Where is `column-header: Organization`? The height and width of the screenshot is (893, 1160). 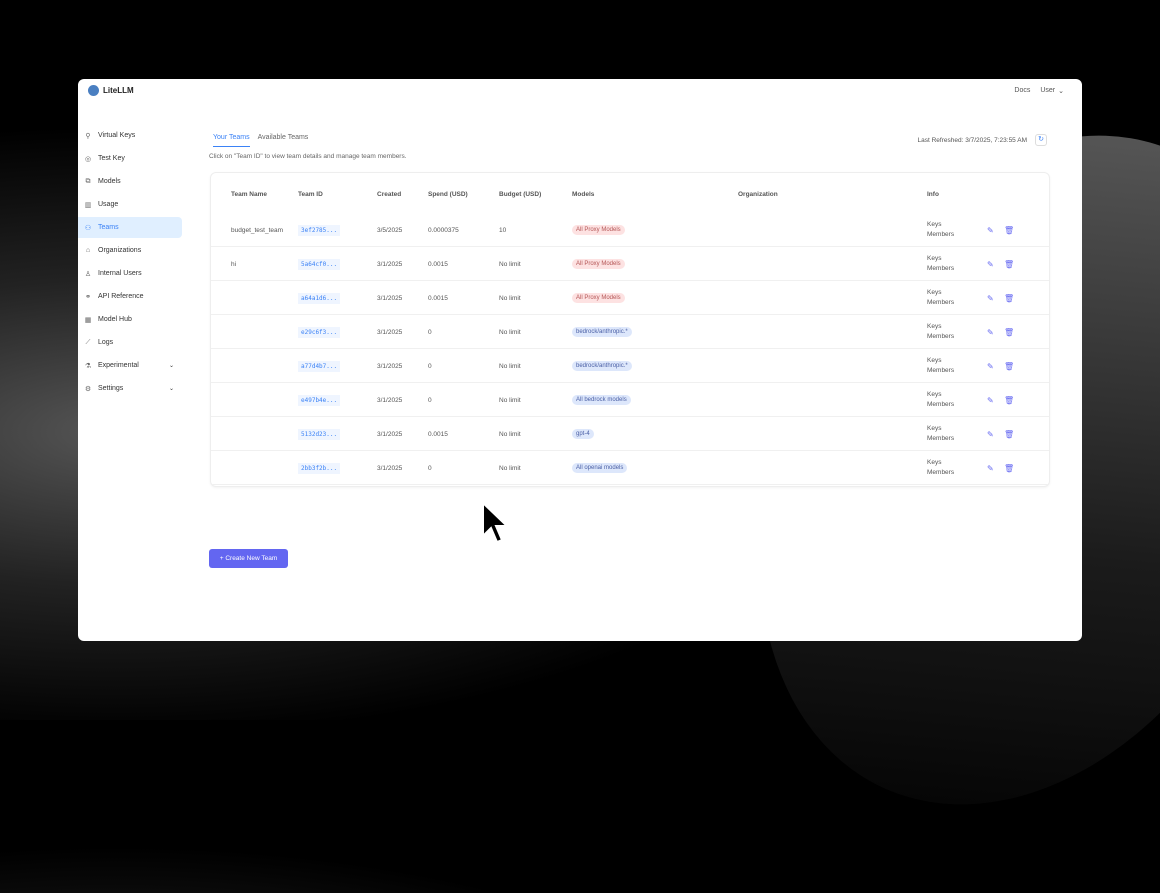 column-header: Organization is located at coordinates (758, 194).